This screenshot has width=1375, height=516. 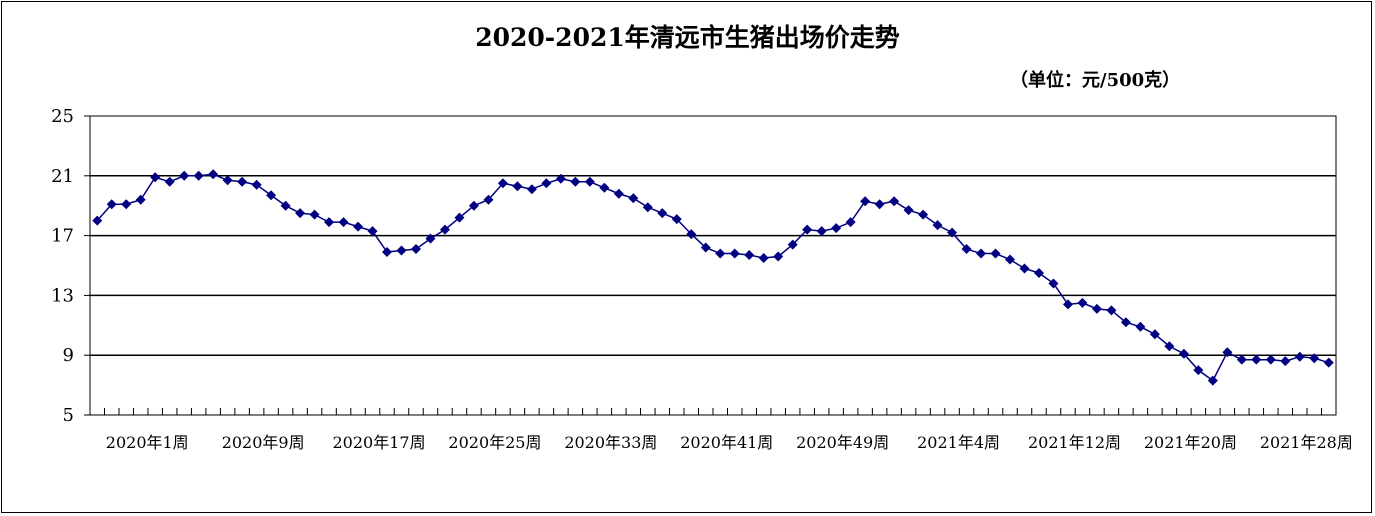 I want to click on x-tick-label: 2020年9周, so click(x=263, y=442).